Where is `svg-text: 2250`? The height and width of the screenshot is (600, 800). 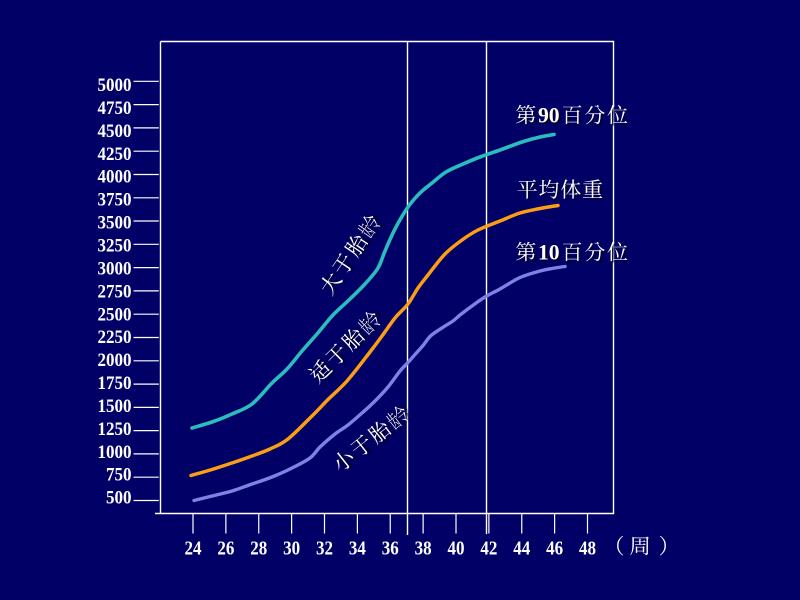 svg-text: 2250 is located at coordinates (115, 337).